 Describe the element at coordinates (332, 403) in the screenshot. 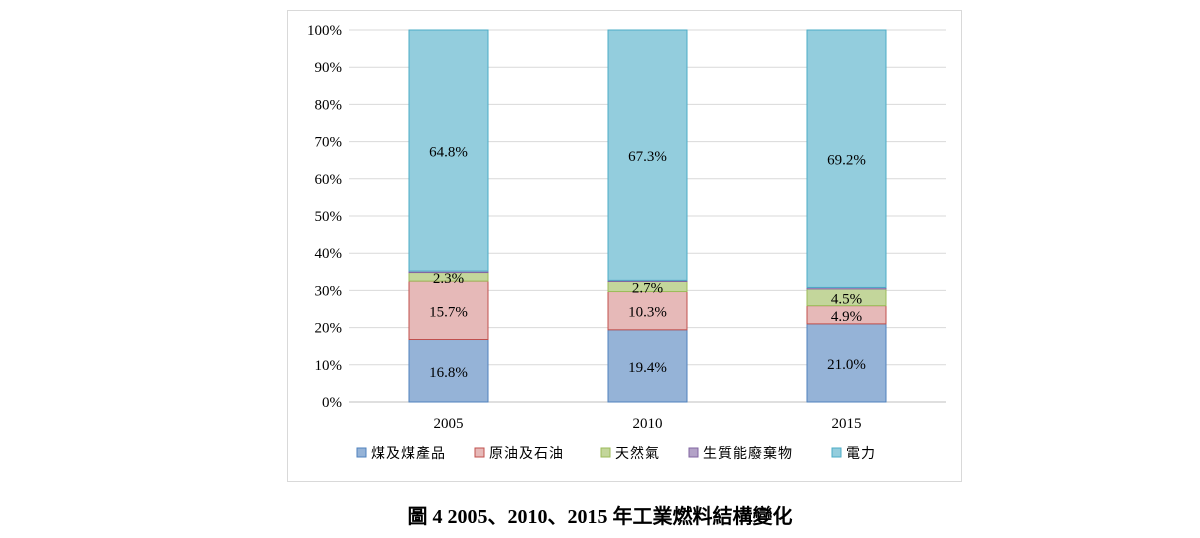

I see `y-tick-label: 0%` at that location.